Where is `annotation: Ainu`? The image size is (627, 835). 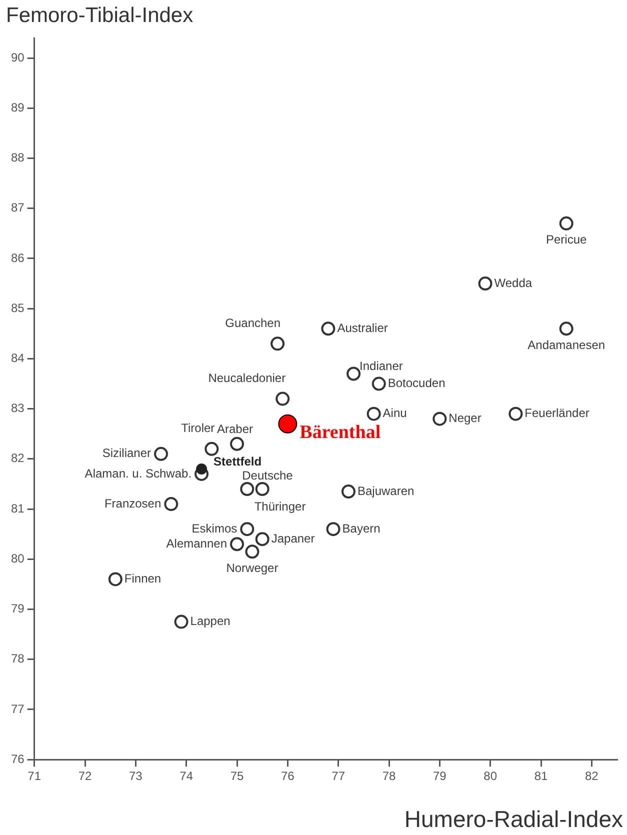 annotation: Ainu is located at coordinates (394, 413).